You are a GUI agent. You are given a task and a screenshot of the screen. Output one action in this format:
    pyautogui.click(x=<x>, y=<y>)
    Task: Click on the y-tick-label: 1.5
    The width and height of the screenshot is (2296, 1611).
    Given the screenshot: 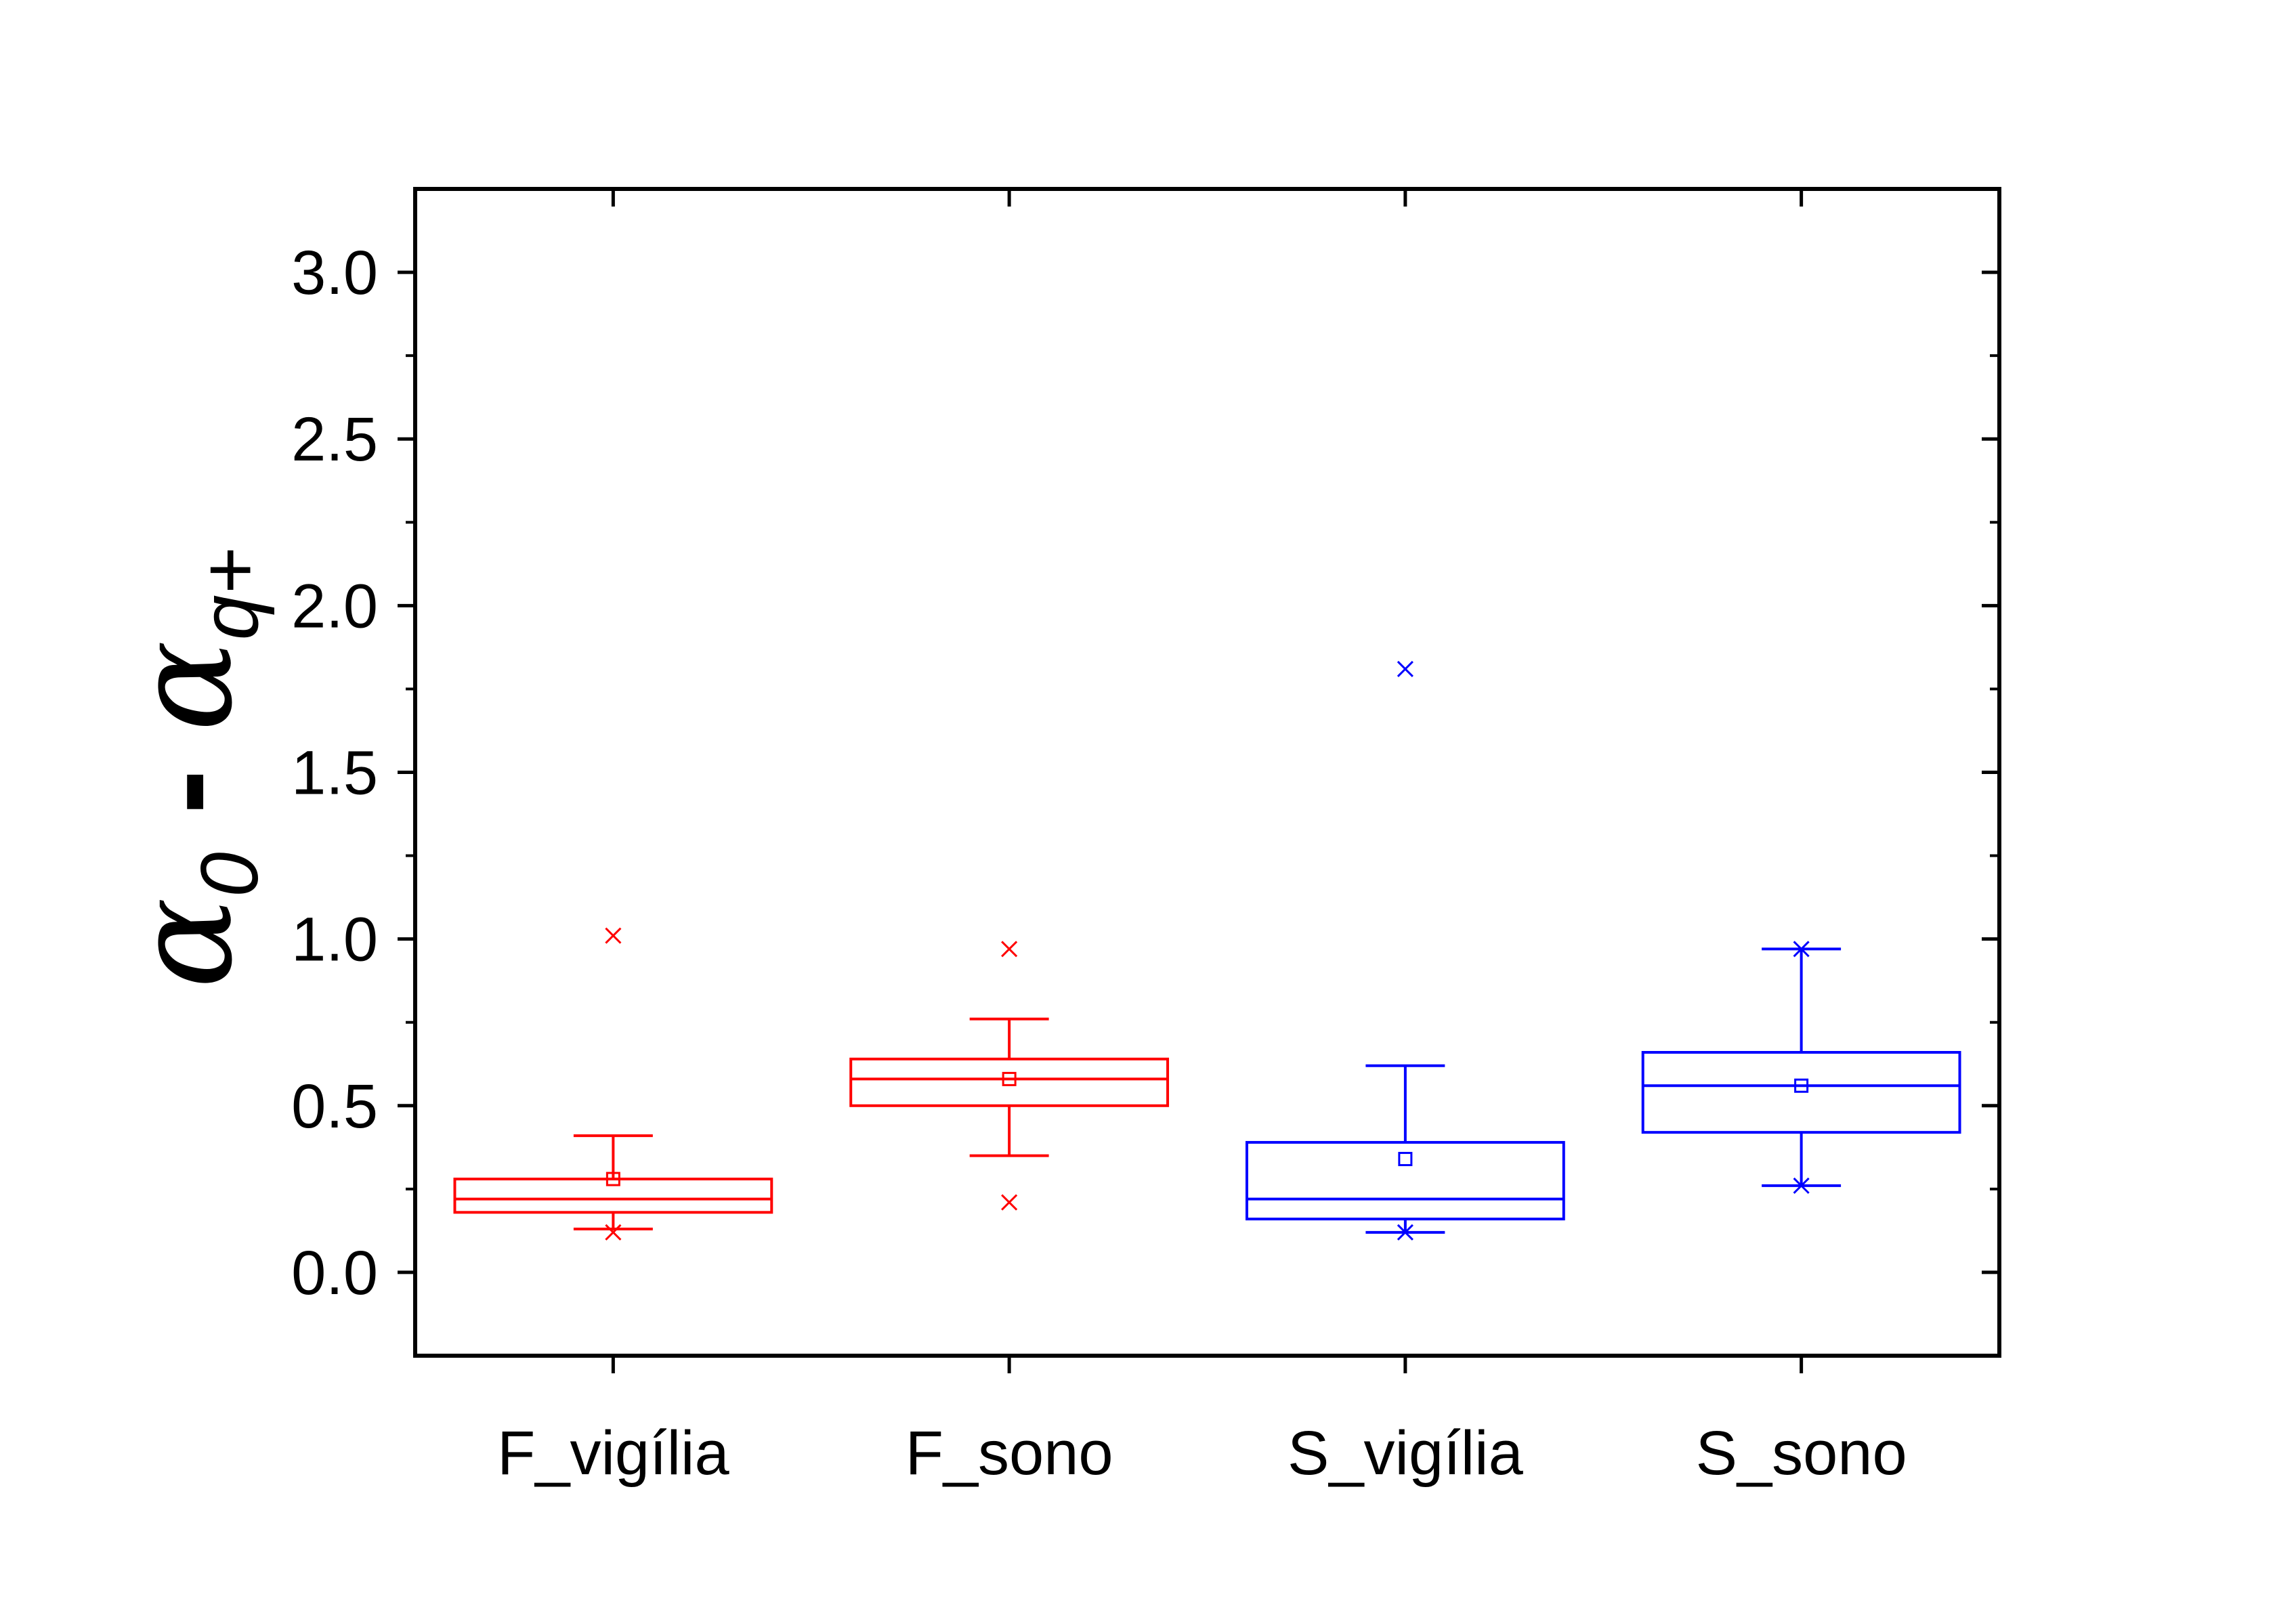 What is the action you would take?
    pyautogui.click(x=334, y=773)
    